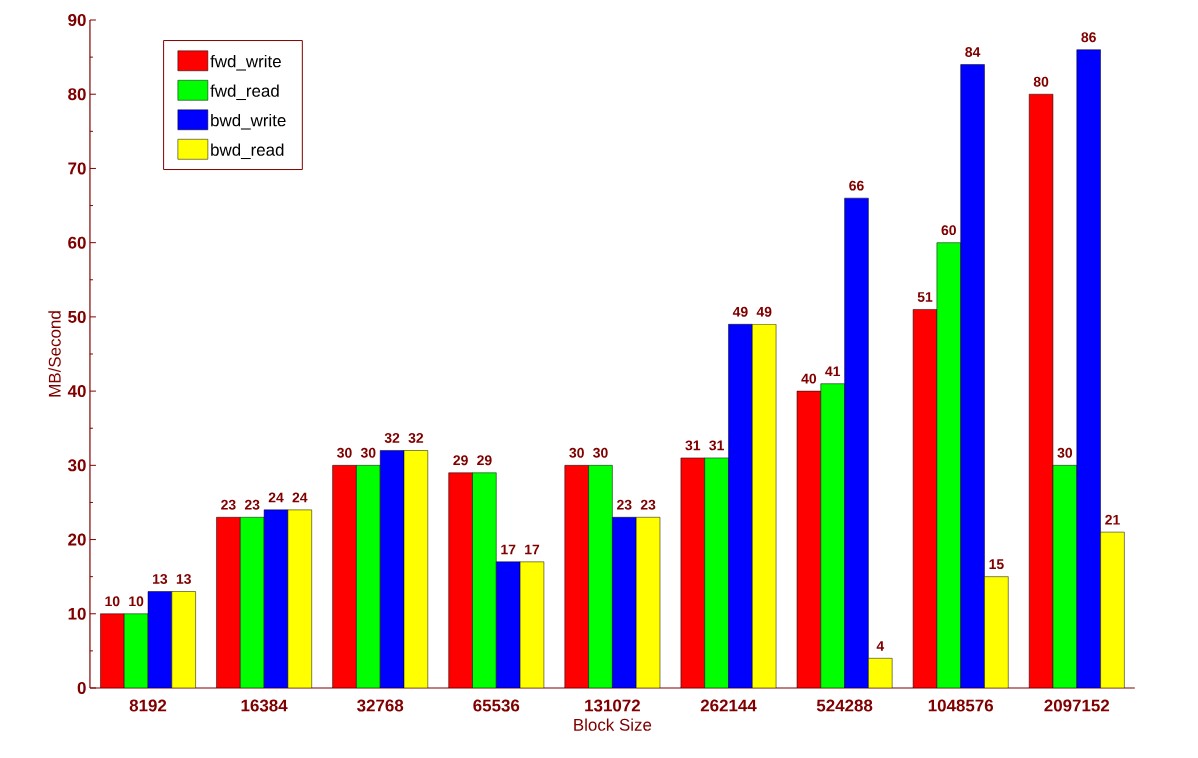 This screenshot has width=1198, height=758. I want to click on y-tick-label: 80, so click(77, 94).